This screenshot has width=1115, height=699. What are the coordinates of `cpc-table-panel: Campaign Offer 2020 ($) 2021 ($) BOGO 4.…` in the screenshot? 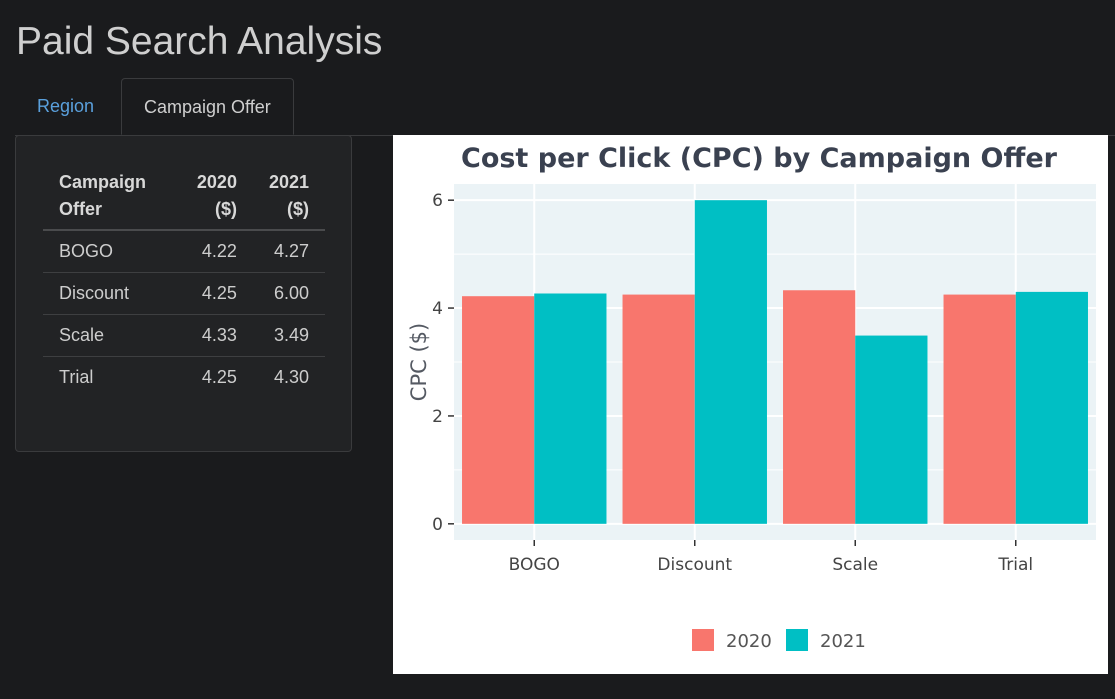 It's located at (183, 293).